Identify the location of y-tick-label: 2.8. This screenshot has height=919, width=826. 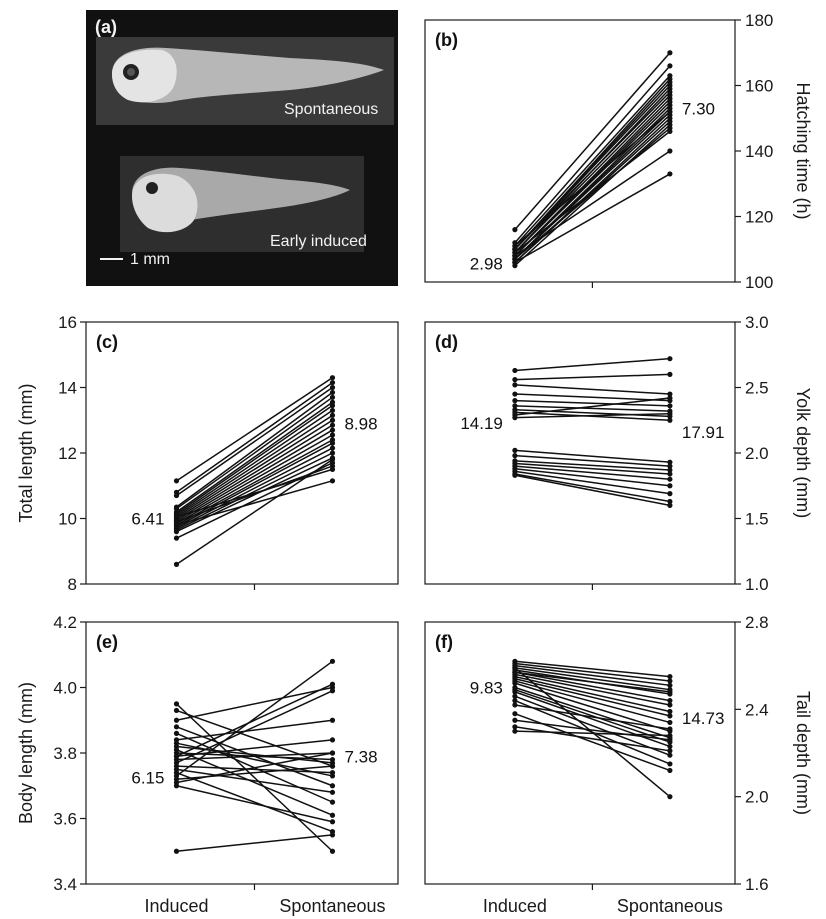
(757, 622).